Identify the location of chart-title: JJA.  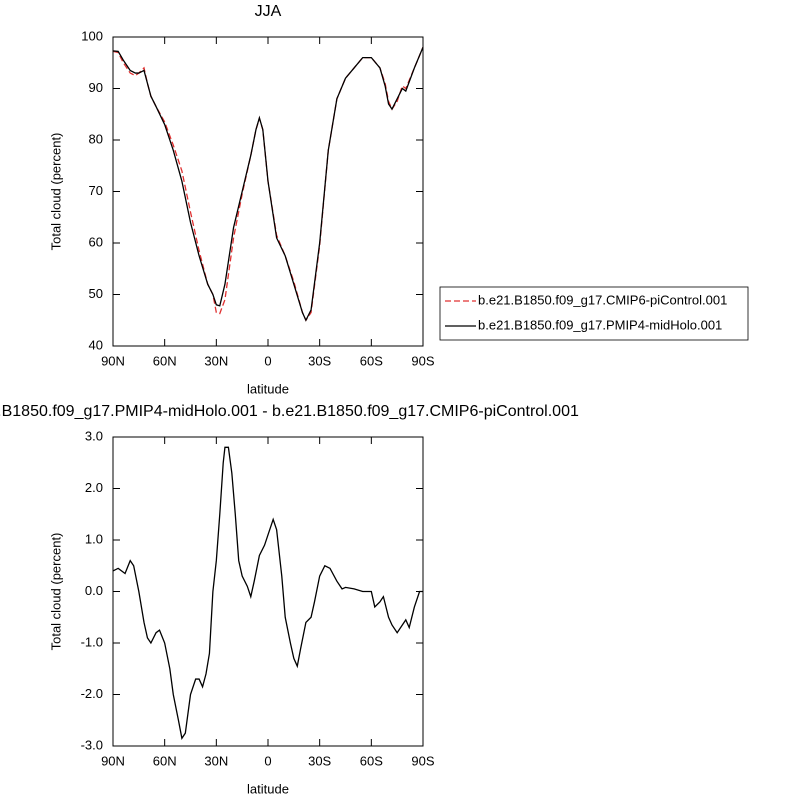
(268, 11).